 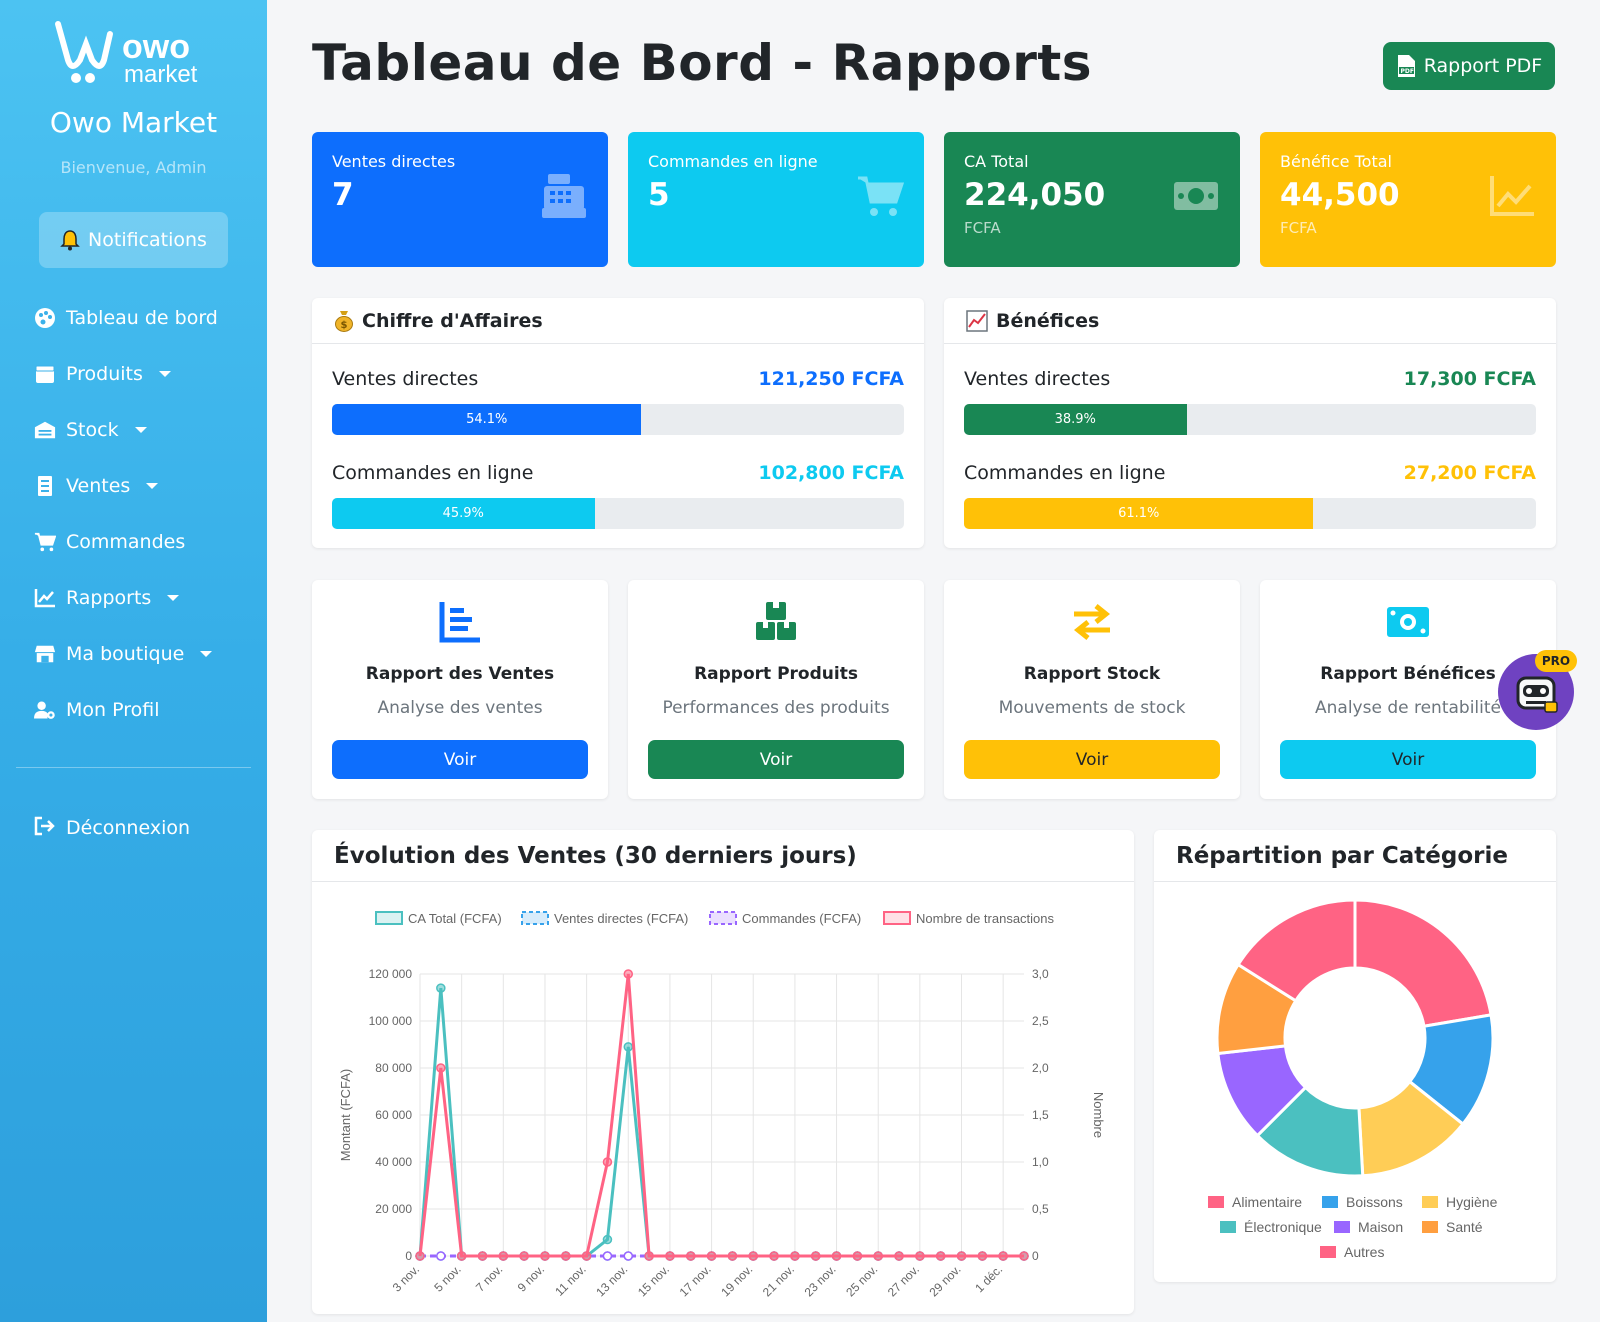 What do you see at coordinates (977, 320) in the screenshot?
I see `chart-up-icon` at bounding box center [977, 320].